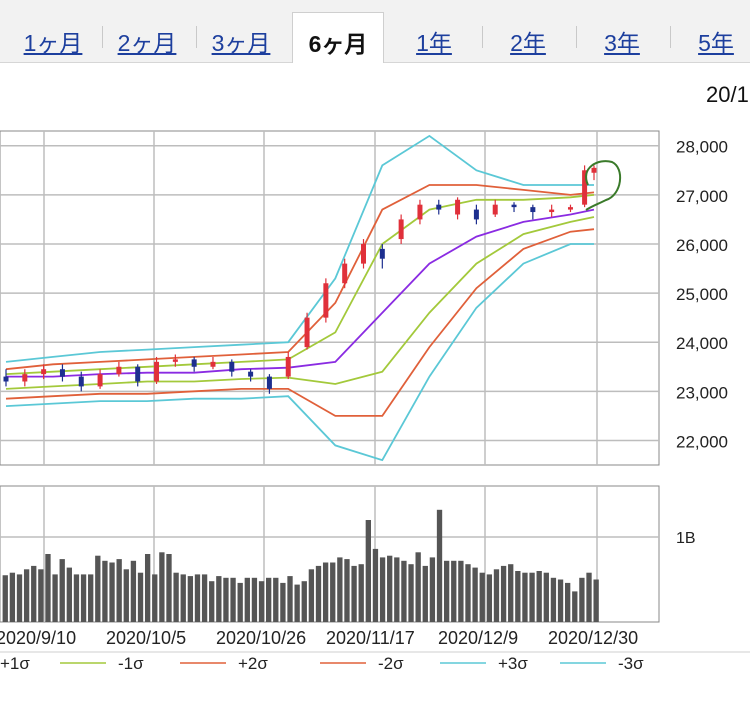  What do you see at coordinates (241, 43) in the screenshot?
I see `tab-3-months: 3ヶ月` at bounding box center [241, 43].